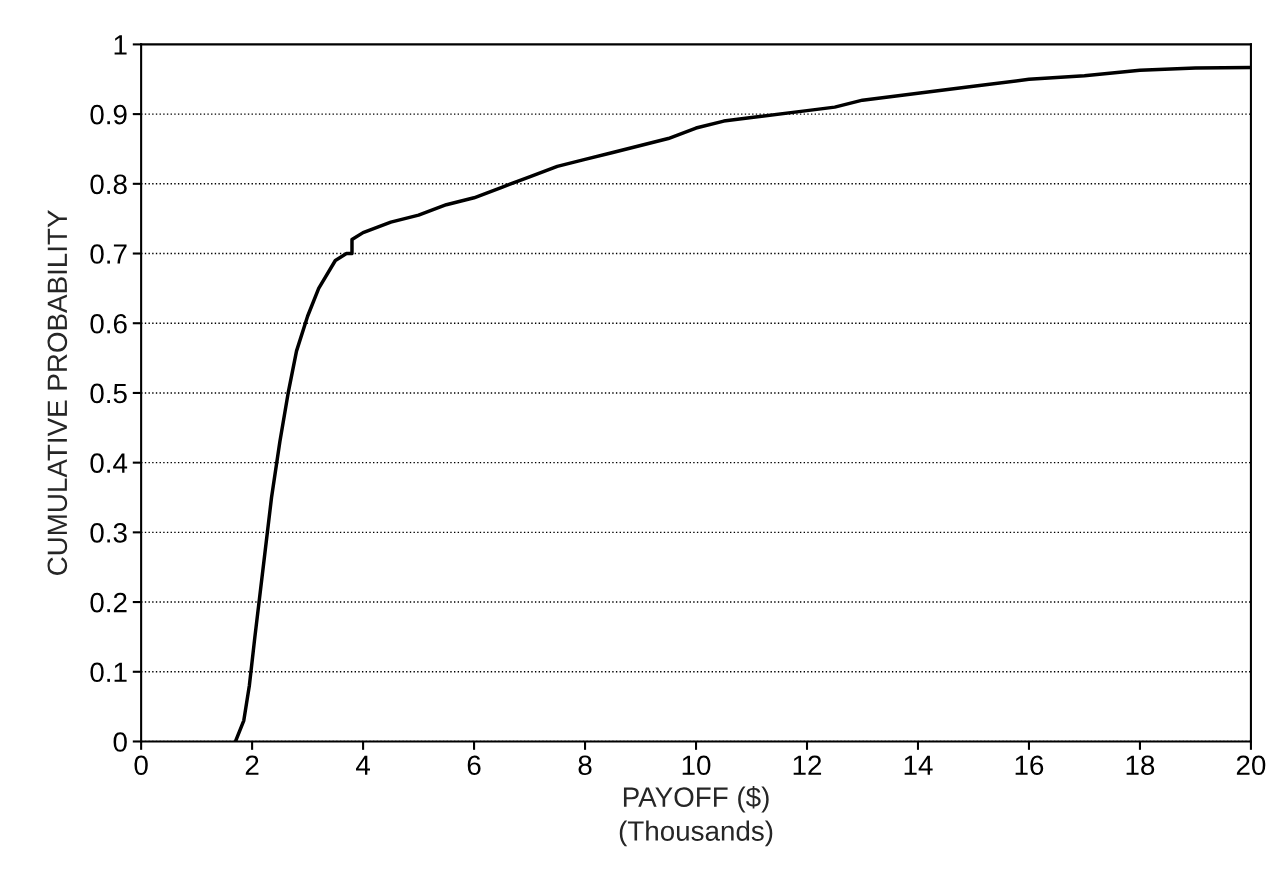  I want to click on y-tick-label: 0.6, so click(108, 323).